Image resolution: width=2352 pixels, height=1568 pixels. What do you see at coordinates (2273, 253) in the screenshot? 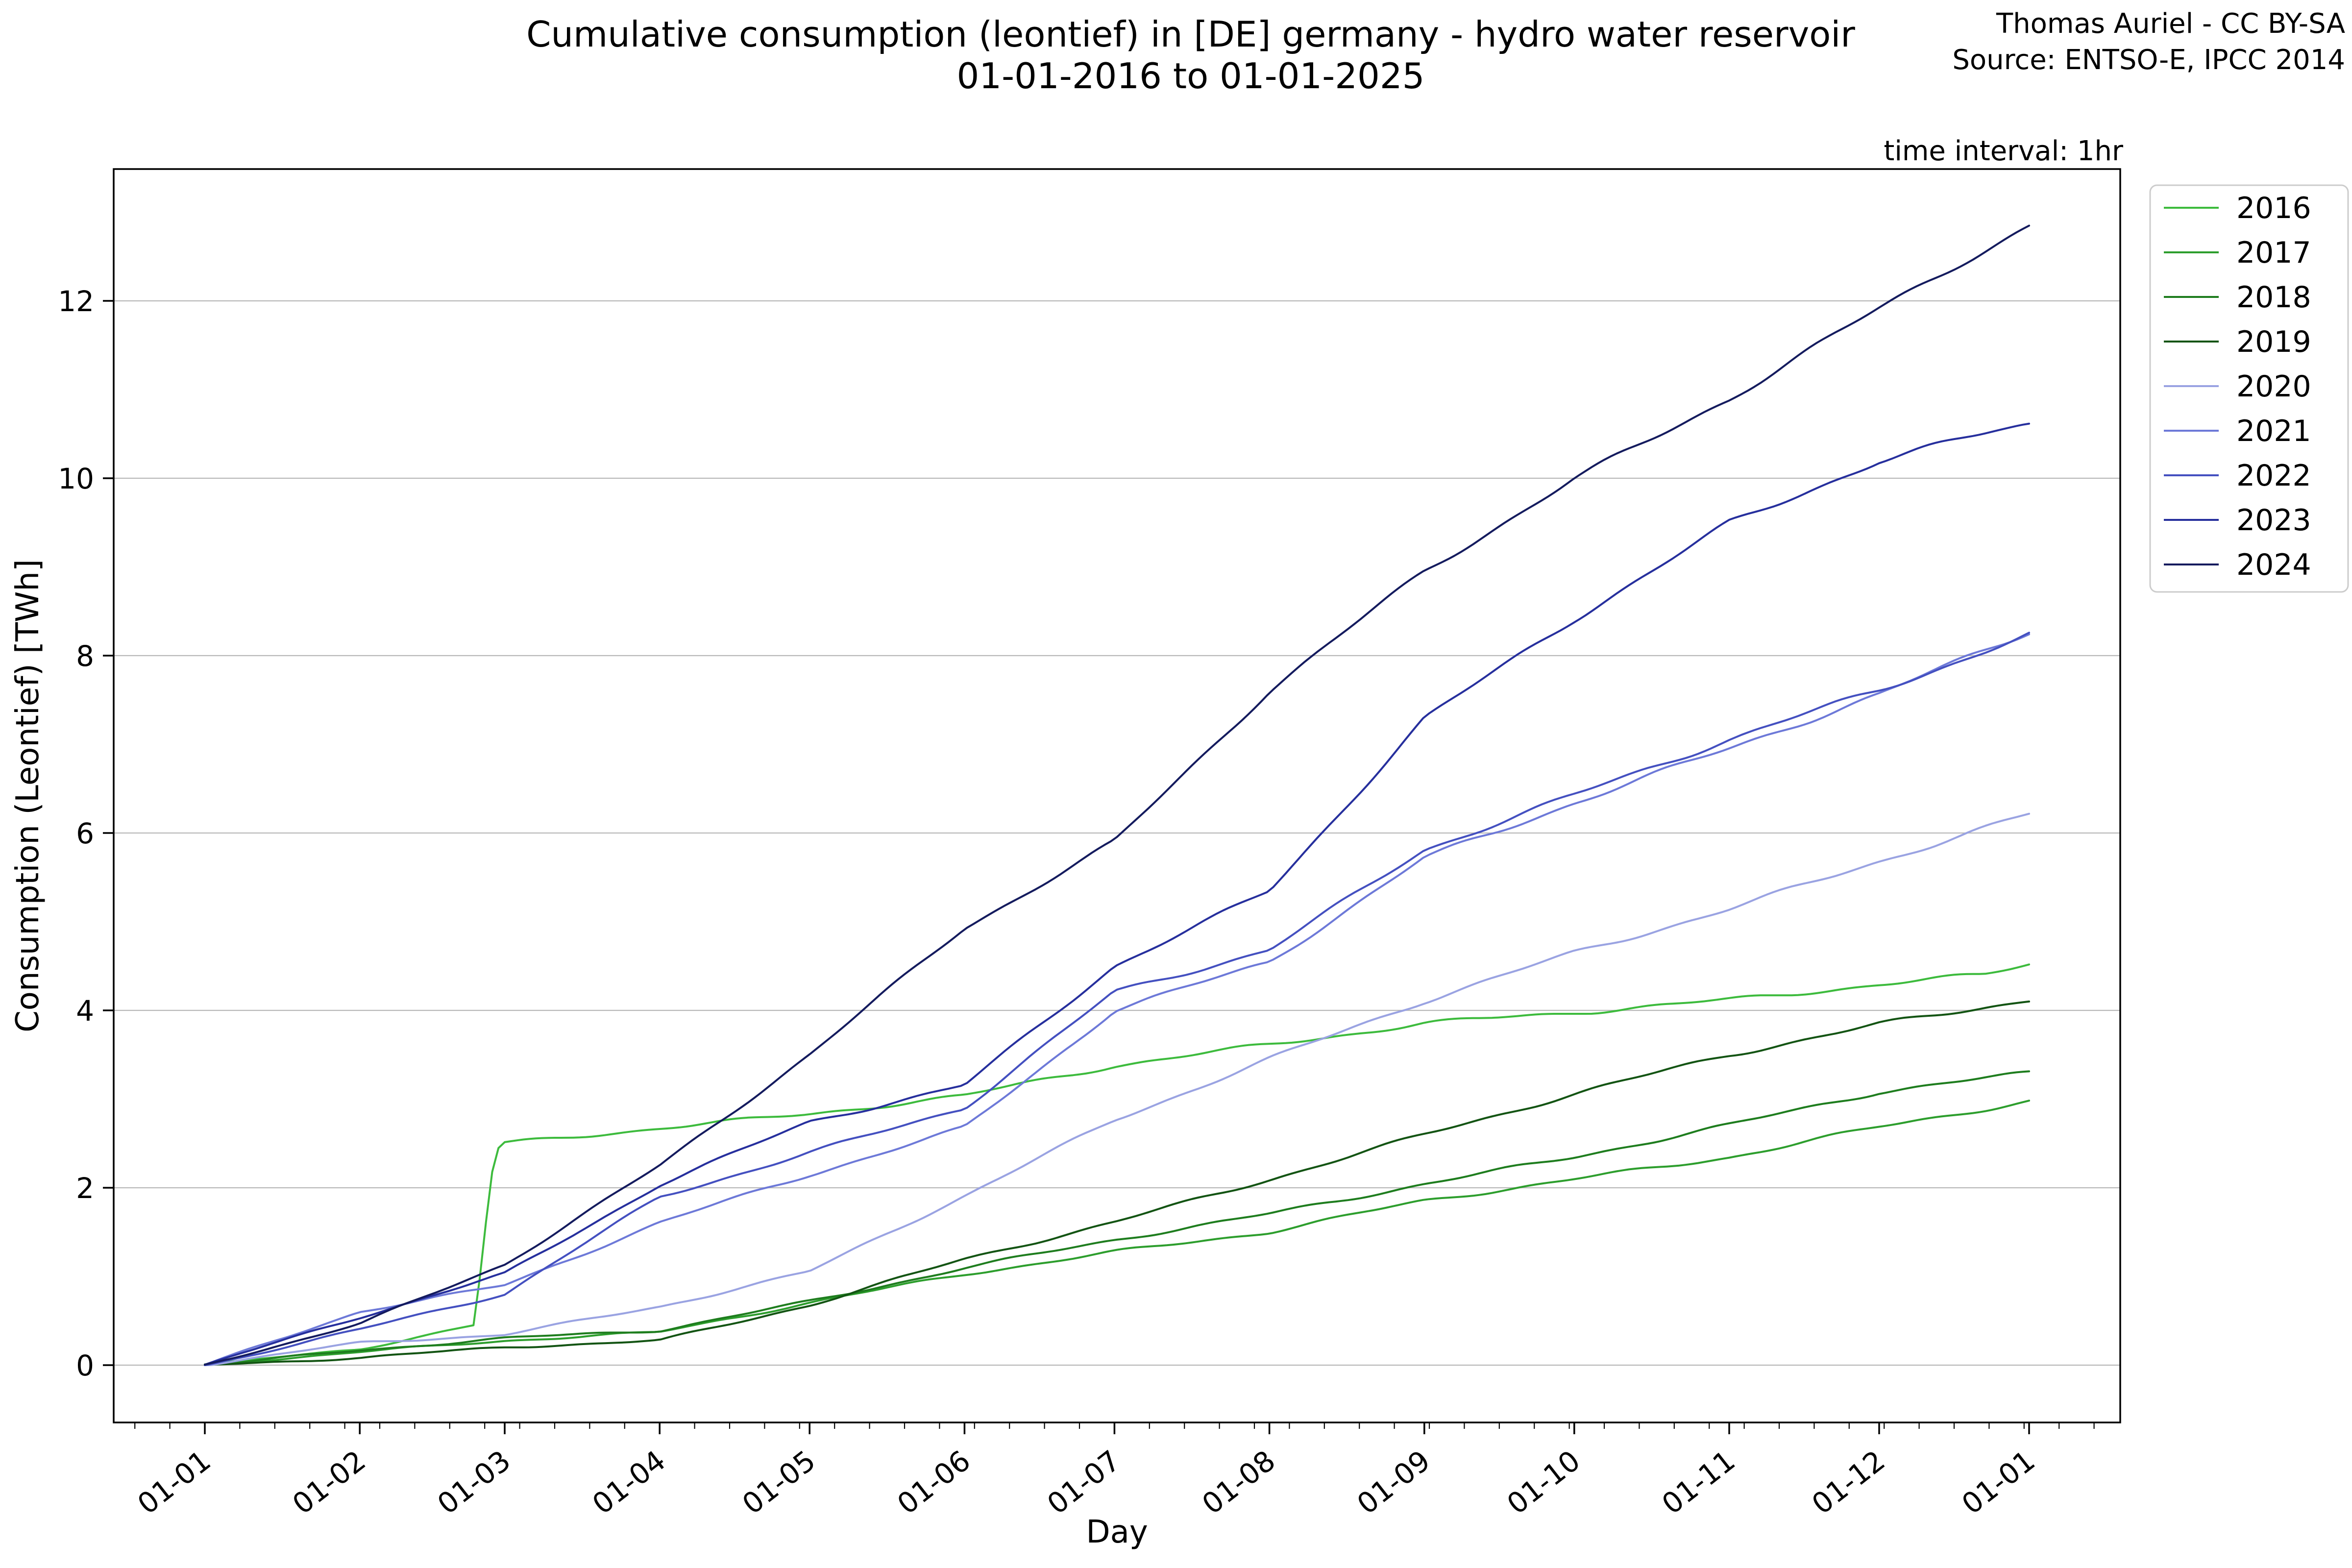
I see `legend-label-2017: 2017` at bounding box center [2273, 253].